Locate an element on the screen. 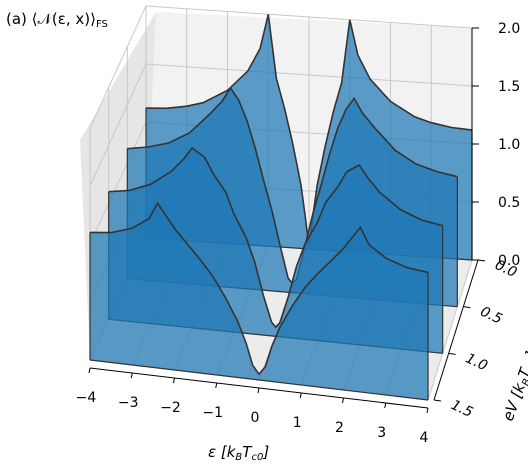  x-tick-label: 2 is located at coordinates (339, 428).